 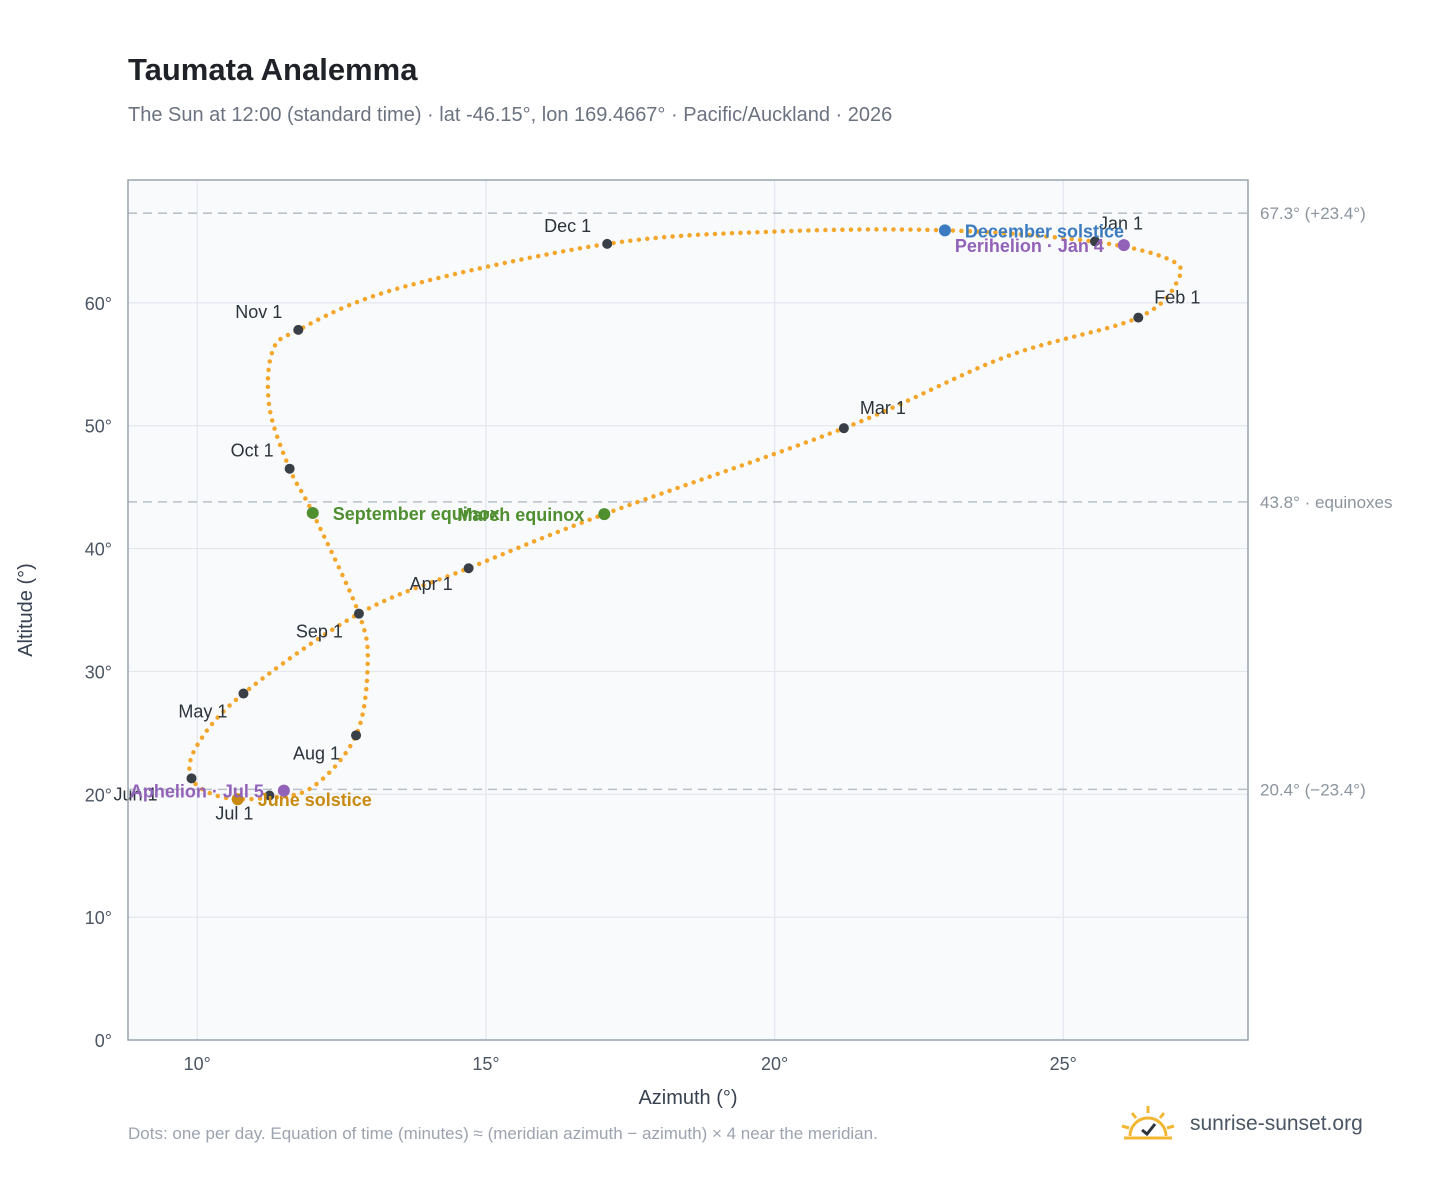 I want to click on sun-check-icon, so click(x=1148, y=1123).